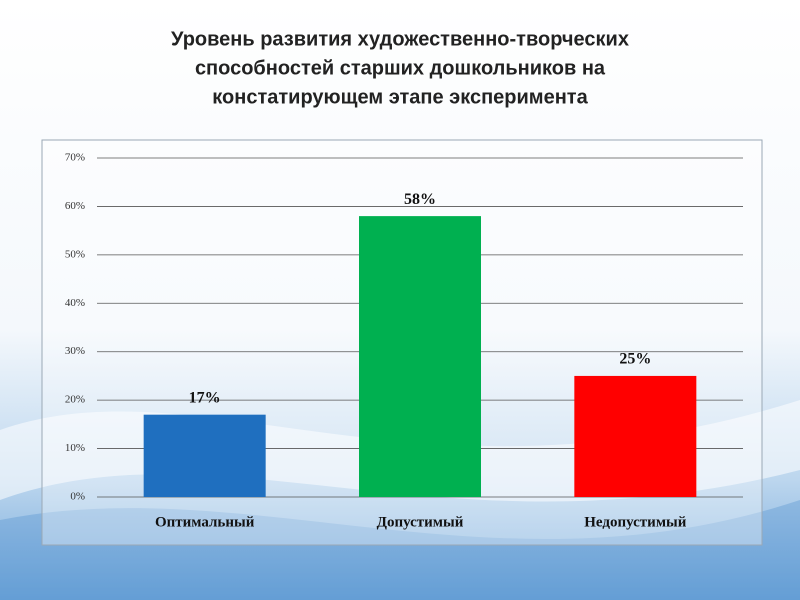  I want to click on y-tick-label: 10%, so click(75, 448).